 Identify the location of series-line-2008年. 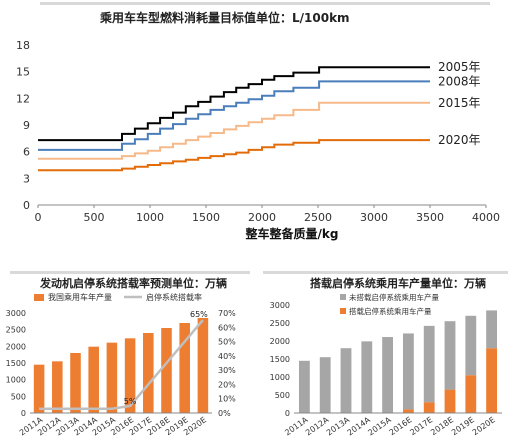
(234, 115).